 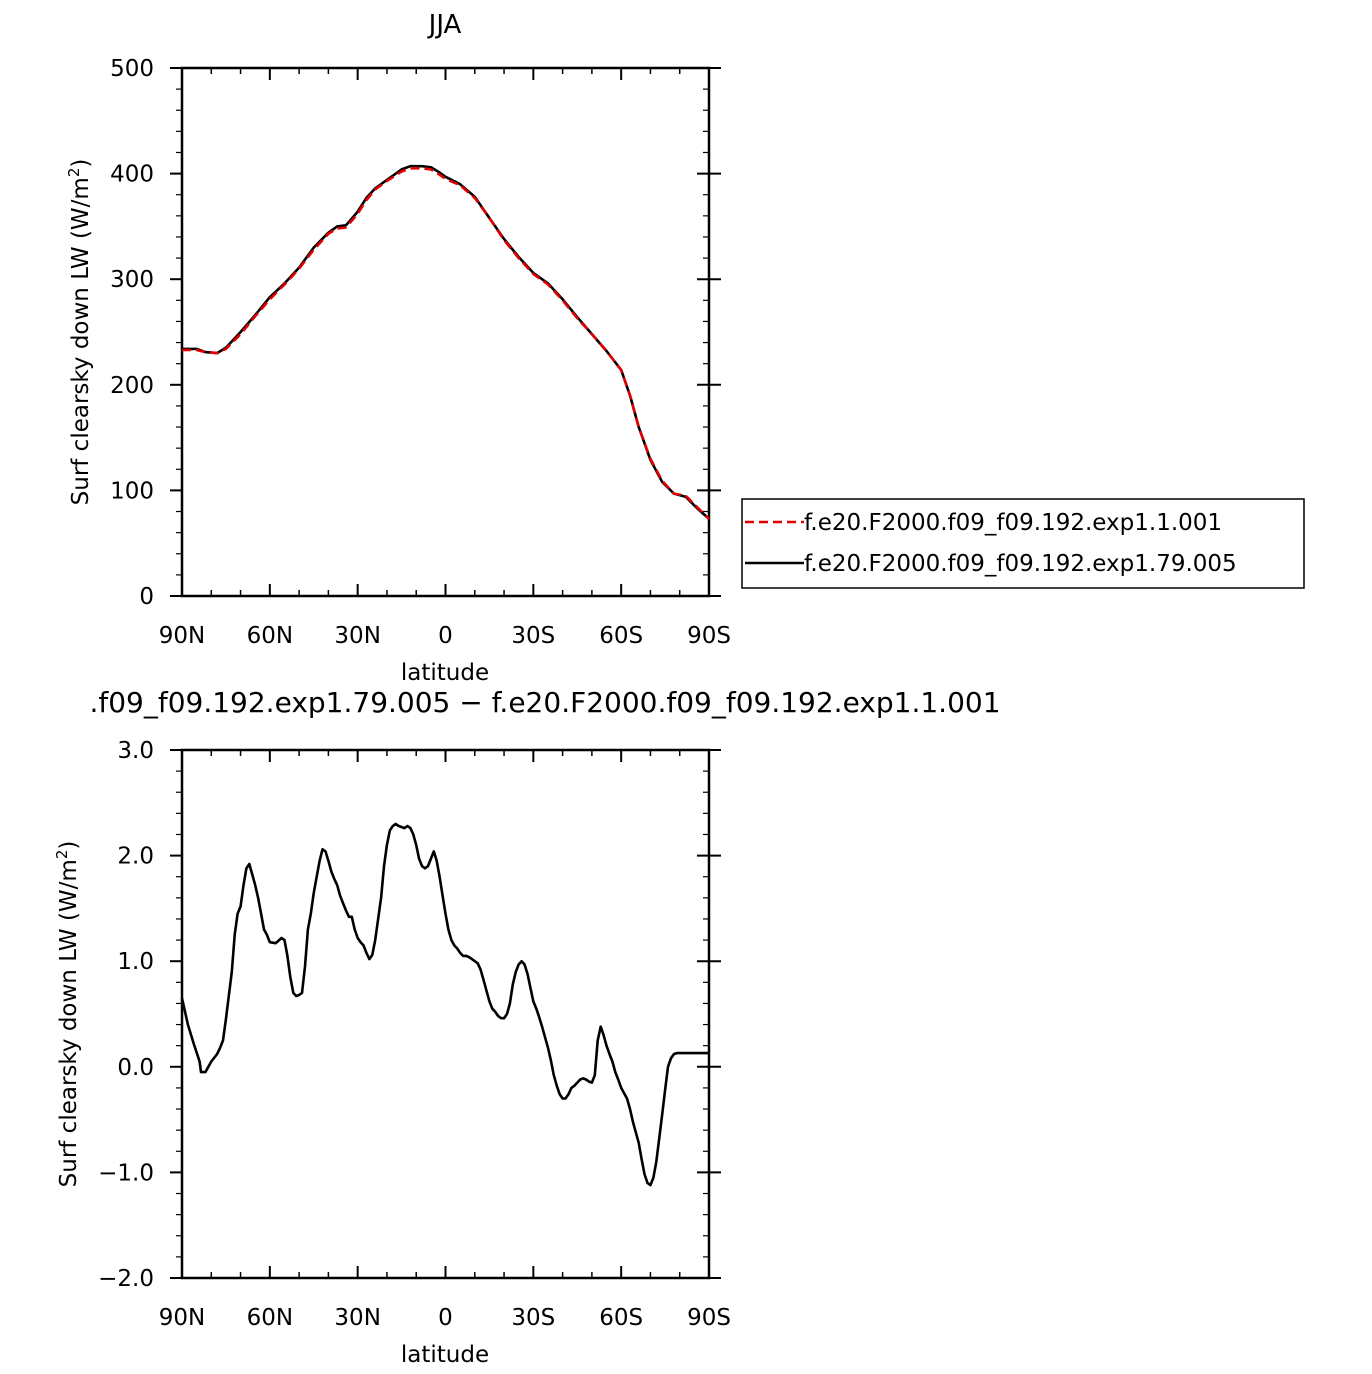 What do you see at coordinates (445, 1355) in the screenshot?
I see `bottom-x-axis-label: latitude` at bounding box center [445, 1355].